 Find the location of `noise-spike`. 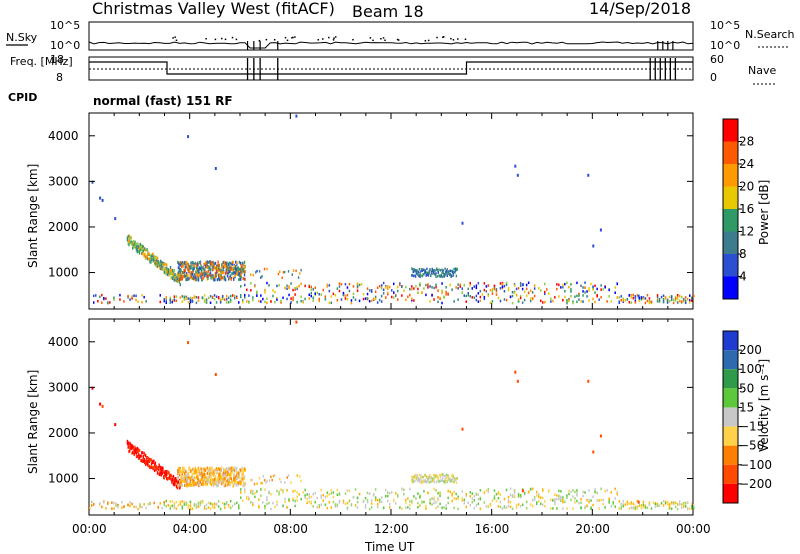

noise-spike is located at coordinates (398, 40).